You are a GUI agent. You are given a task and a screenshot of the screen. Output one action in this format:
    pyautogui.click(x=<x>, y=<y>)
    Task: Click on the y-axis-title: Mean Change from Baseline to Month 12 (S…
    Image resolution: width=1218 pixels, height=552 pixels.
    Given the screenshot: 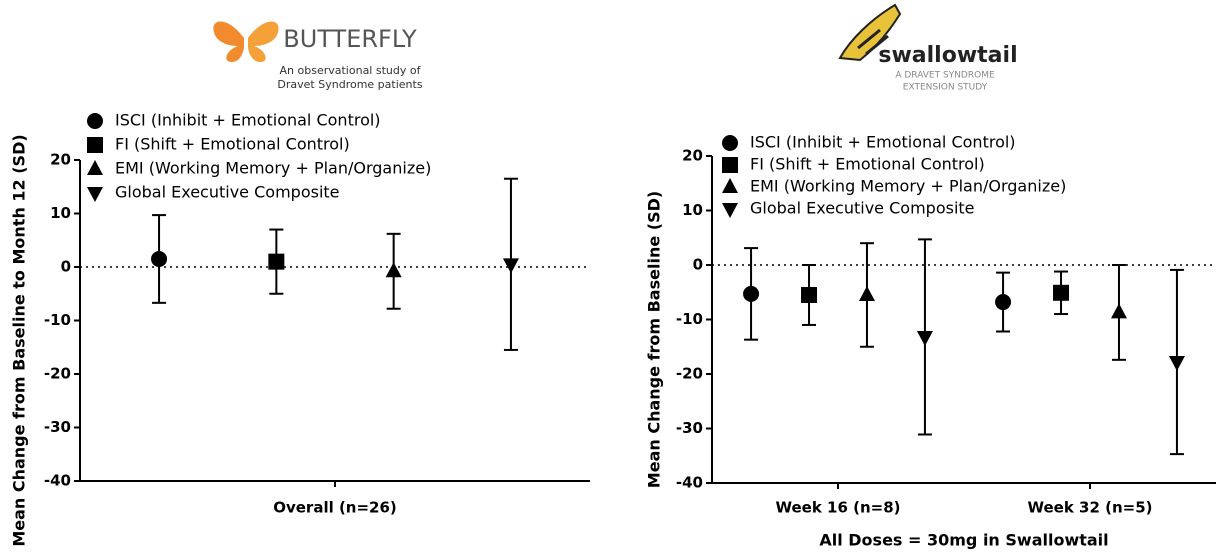 What is the action you would take?
    pyautogui.click(x=19, y=340)
    